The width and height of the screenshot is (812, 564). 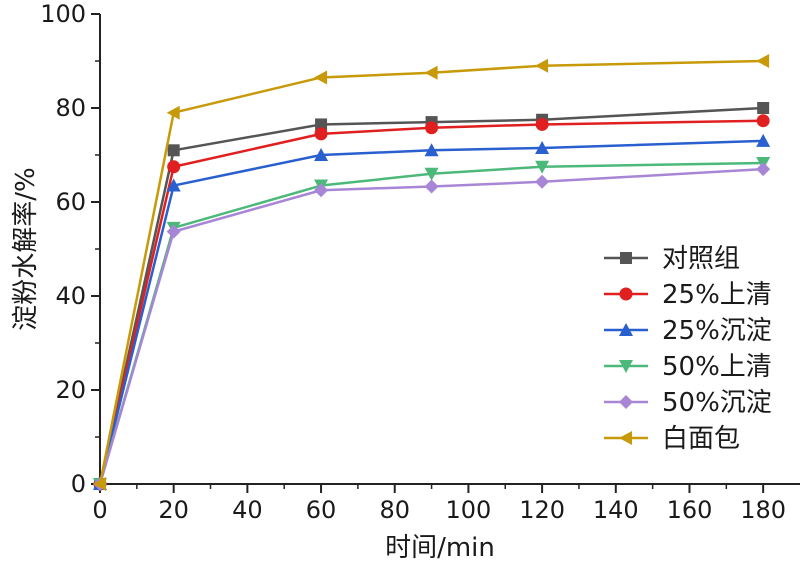 What do you see at coordinates (440, 548) in the screenshot?
I see `x-axis-title: 时间/min` at bounding box center [440, 548].